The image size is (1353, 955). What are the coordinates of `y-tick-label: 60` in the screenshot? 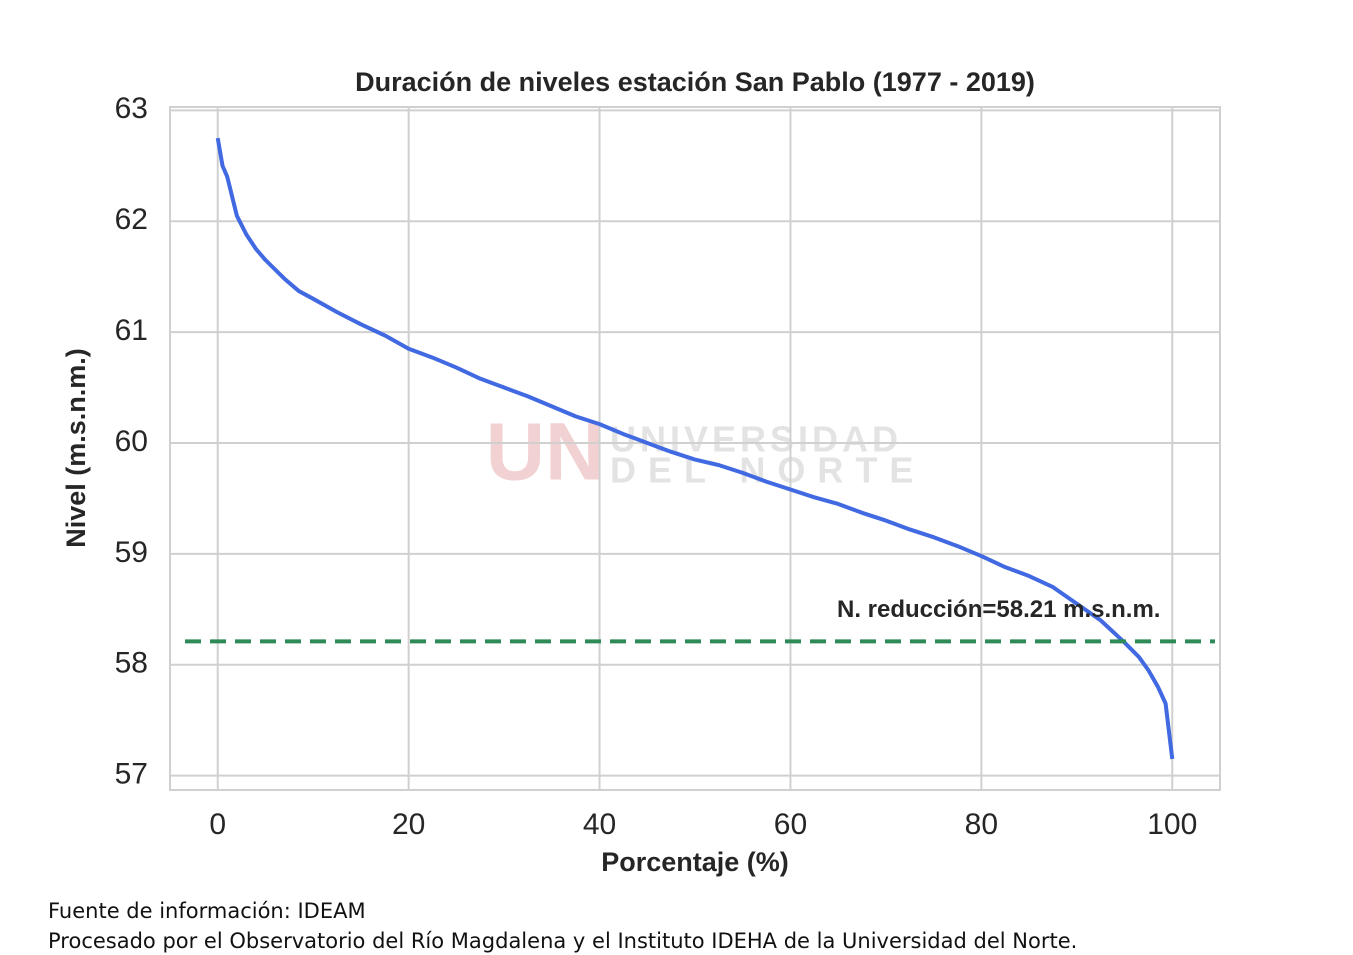 It's located at (131, 441).